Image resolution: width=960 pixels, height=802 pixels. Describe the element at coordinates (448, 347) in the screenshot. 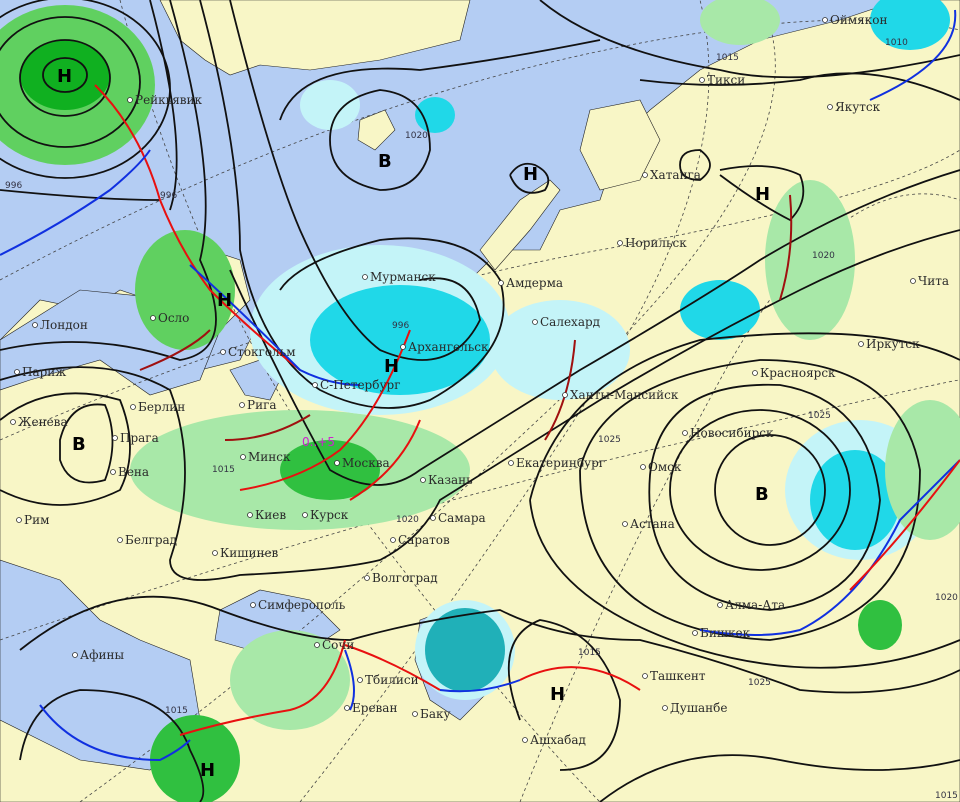

I see `city-label: Архангельск` at that location.